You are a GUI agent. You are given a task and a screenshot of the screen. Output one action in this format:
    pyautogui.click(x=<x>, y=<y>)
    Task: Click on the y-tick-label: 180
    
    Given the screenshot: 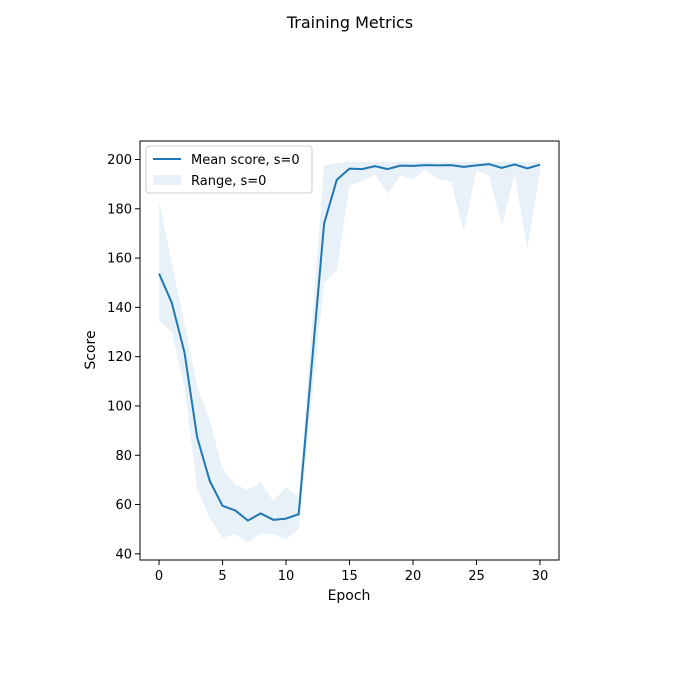 What is the action you would take?
    pyautogui.click(x=119, y=209)
    